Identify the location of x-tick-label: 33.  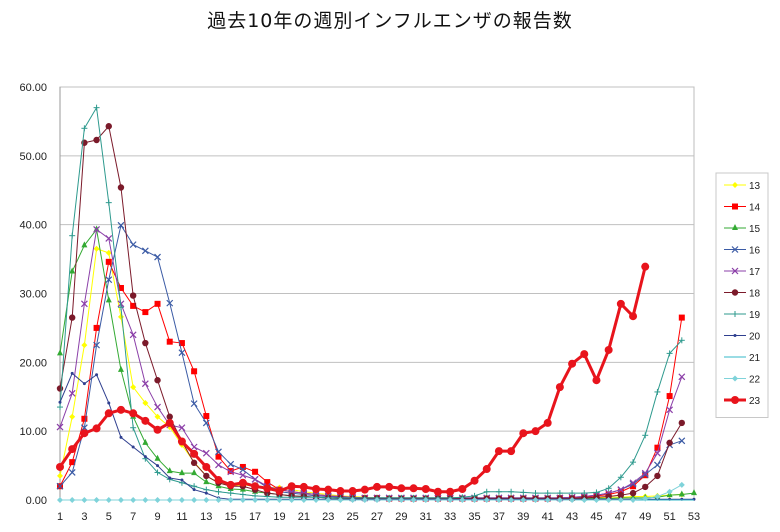
(450, 517).